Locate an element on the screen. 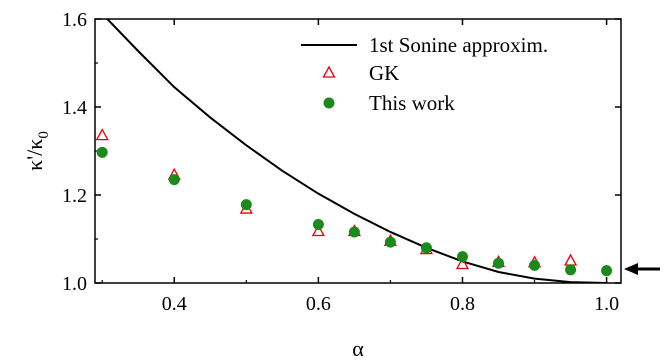 This screenshot has width=667, height=362. annotation-arrow is located at coordinates (642, 269).